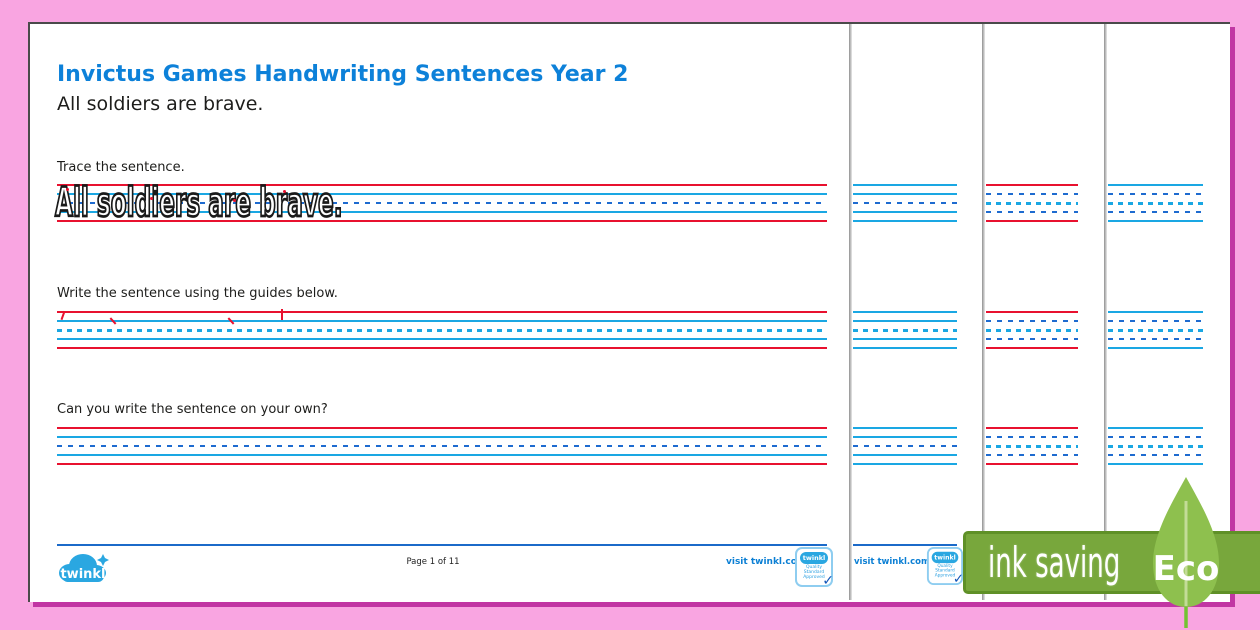 The height and width of the screenshot is (630, 1260). I want to click on worksheet-sentence: All soldiers are brave., so click(160, 104).